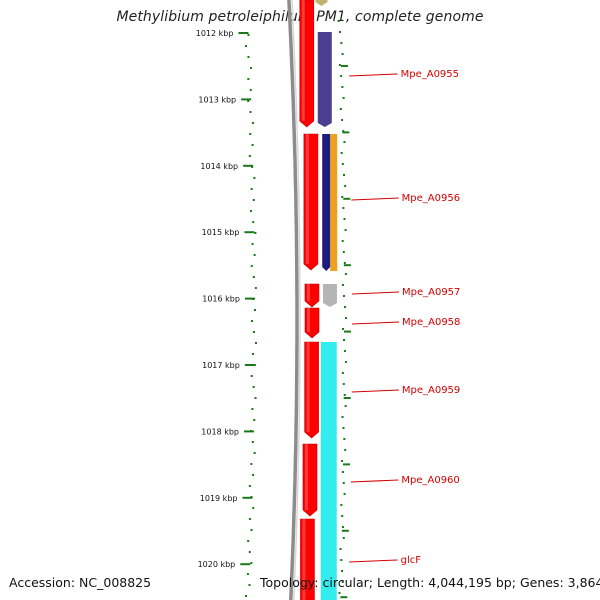  I want to click on accession-value: NC_008825, so click(115, 582).